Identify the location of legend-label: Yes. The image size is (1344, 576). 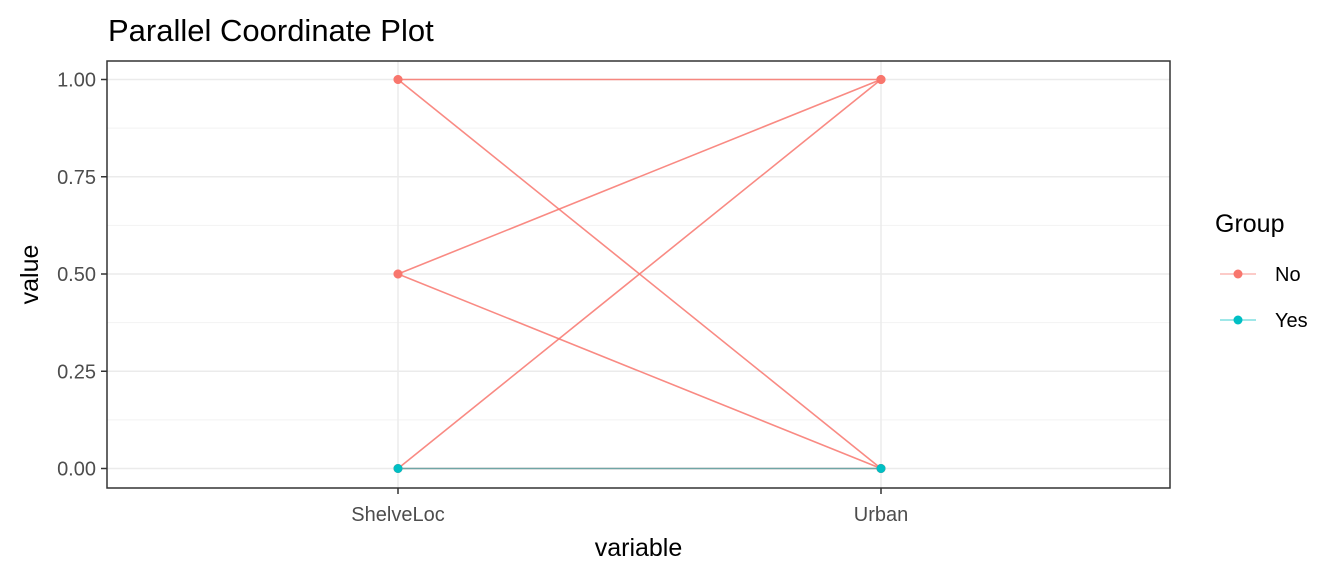
(1291, 321).